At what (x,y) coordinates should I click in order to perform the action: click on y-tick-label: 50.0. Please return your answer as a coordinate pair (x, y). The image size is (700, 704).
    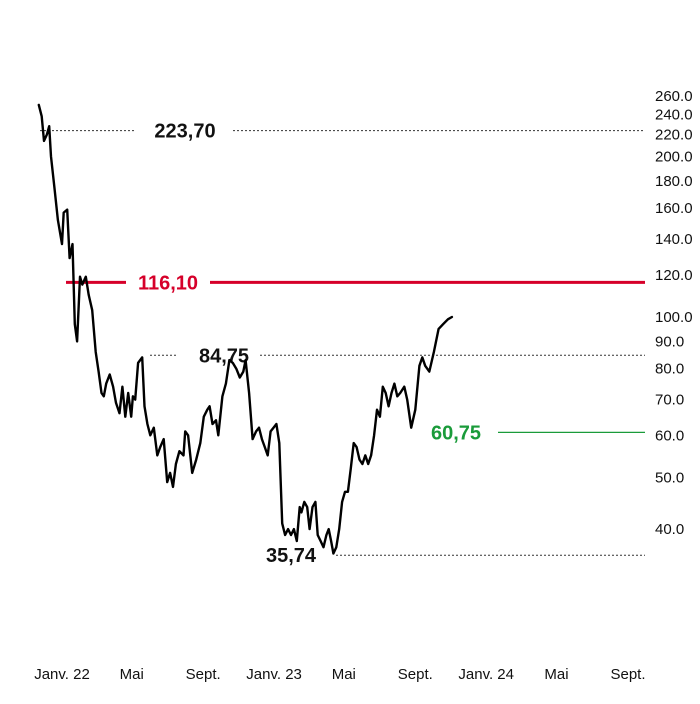
    Looking at the image, I should click on (669, 478).